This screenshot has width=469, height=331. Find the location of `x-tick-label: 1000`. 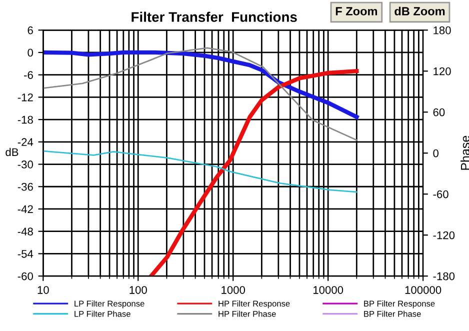

x-tick-label: 1000 is located at coordinates (234, 290).